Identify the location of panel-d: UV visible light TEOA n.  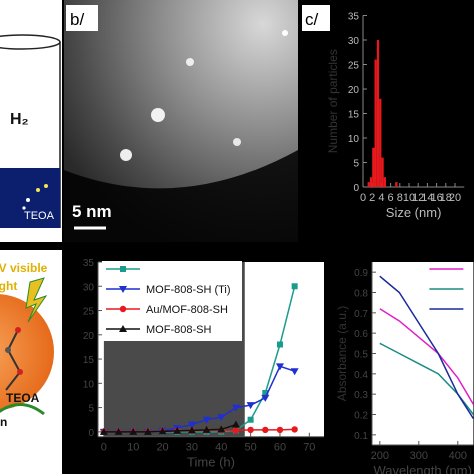
(31, 362).